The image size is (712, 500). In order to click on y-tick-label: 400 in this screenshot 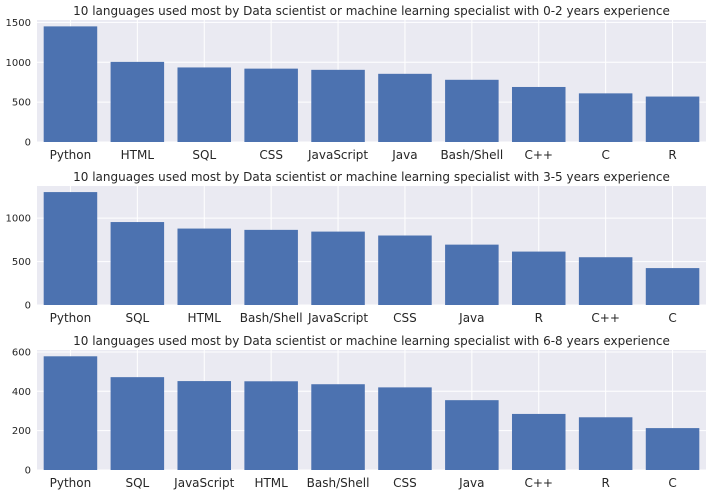, I will do `click(21, 392)`.